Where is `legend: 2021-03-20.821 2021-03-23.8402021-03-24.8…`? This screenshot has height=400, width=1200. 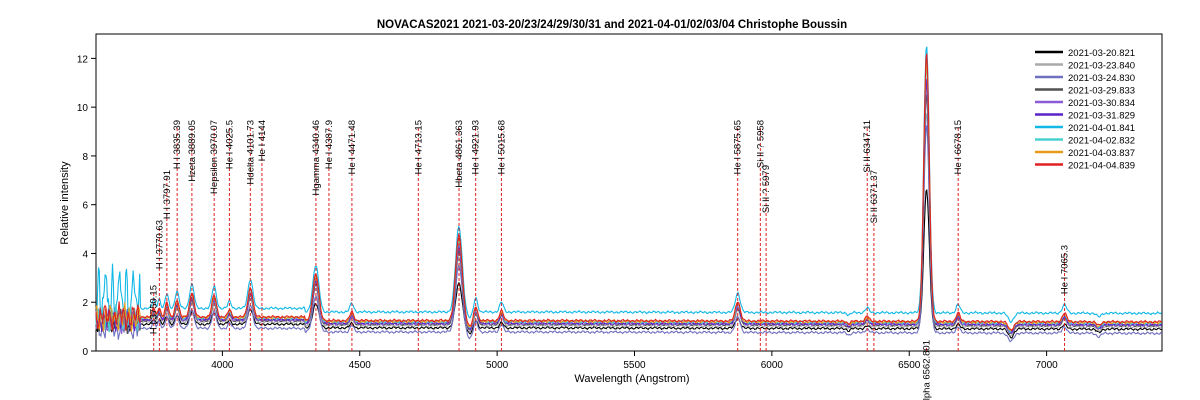 legend: 2021-03-20.821 2021-03-23.8402021-03-24.8… is located at coordinates (1085, 110).